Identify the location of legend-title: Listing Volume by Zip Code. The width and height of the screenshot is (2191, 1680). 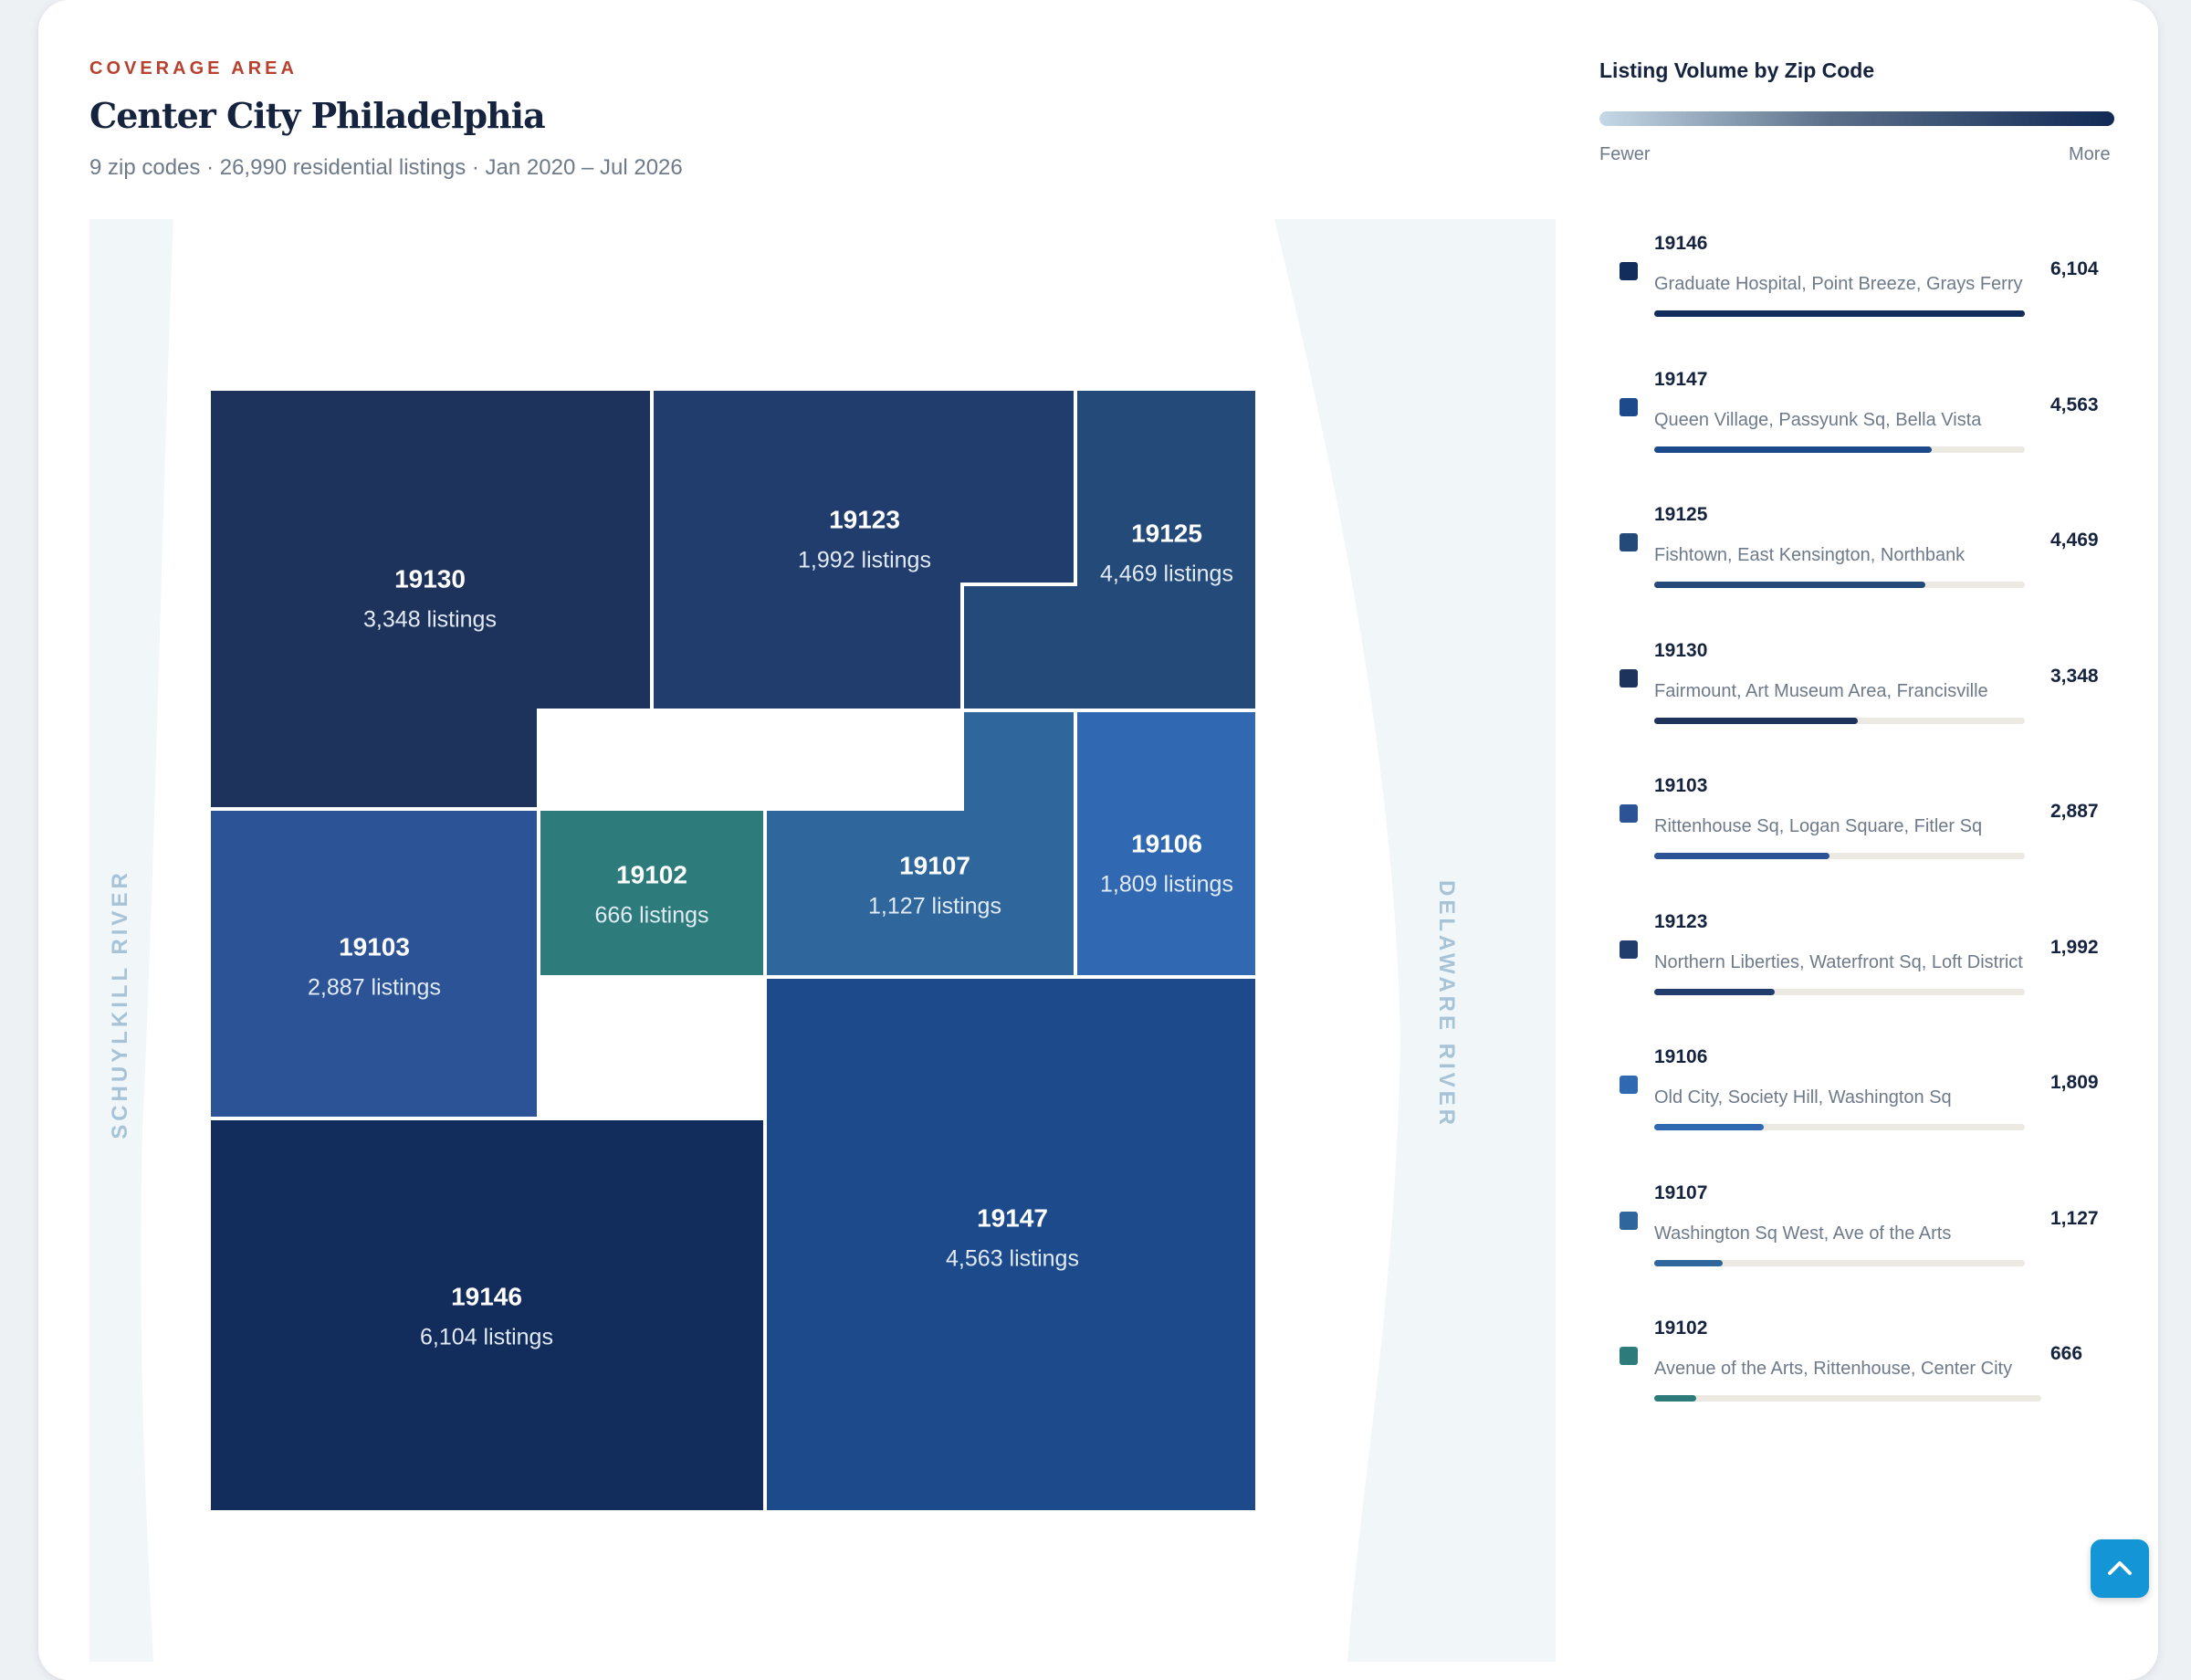
(1737, 70).